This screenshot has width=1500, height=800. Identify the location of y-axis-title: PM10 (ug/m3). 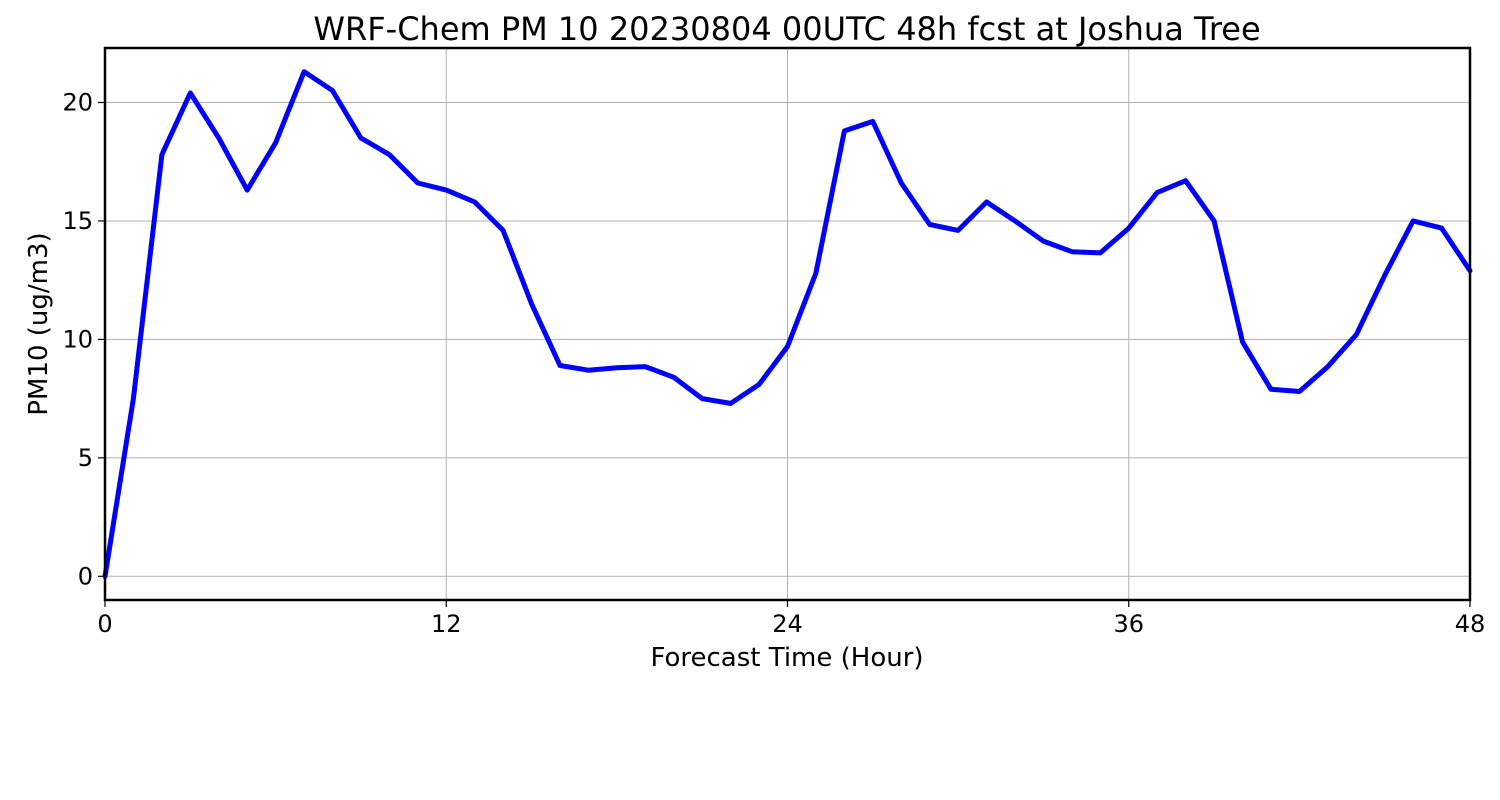
(39, 323).